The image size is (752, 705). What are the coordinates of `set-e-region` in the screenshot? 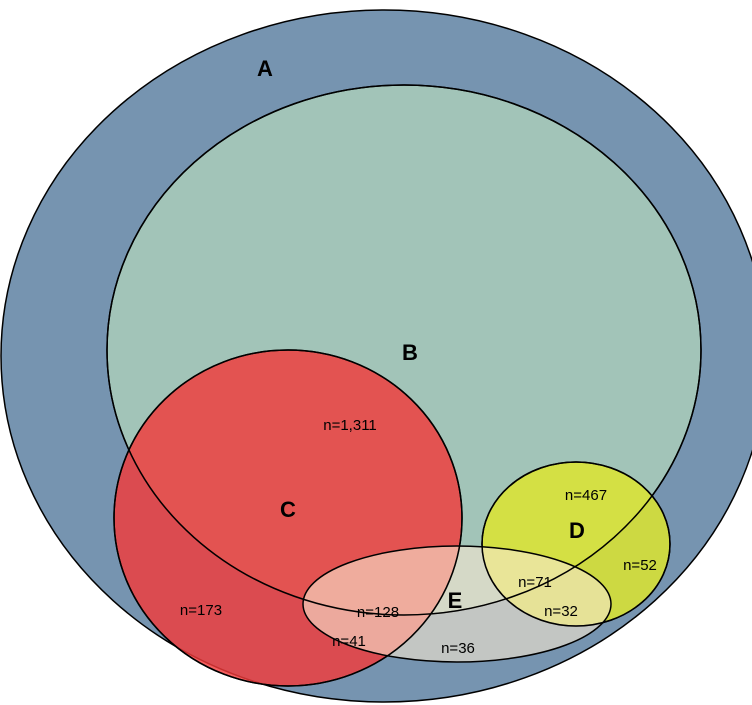 It's located at (457, 604).